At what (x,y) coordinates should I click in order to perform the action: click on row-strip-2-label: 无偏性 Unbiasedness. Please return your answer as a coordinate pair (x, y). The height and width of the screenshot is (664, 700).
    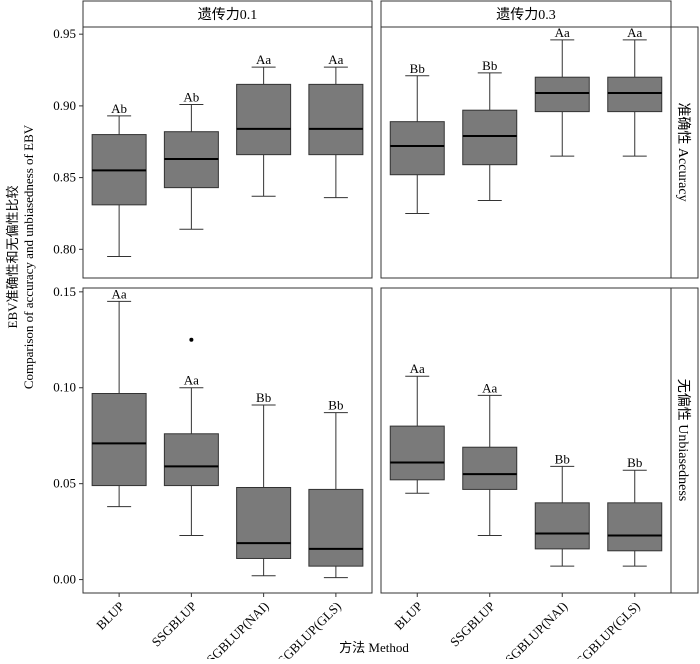
    Looking at the image, I should click on (683, 440).